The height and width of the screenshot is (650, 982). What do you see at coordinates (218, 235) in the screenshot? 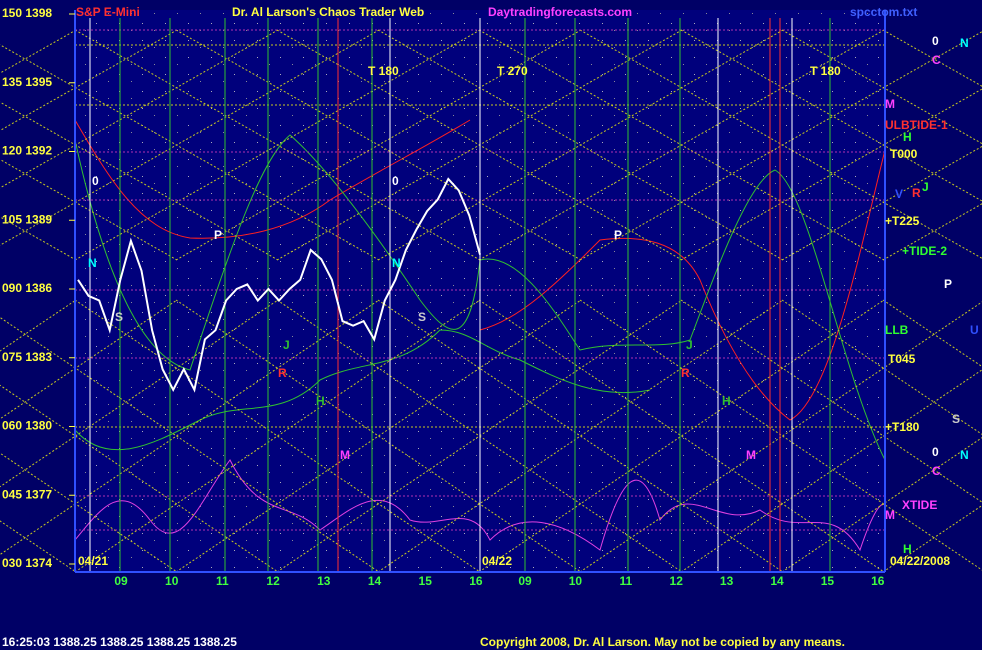
I see `annotation: P` at bounding box center [218, 235].